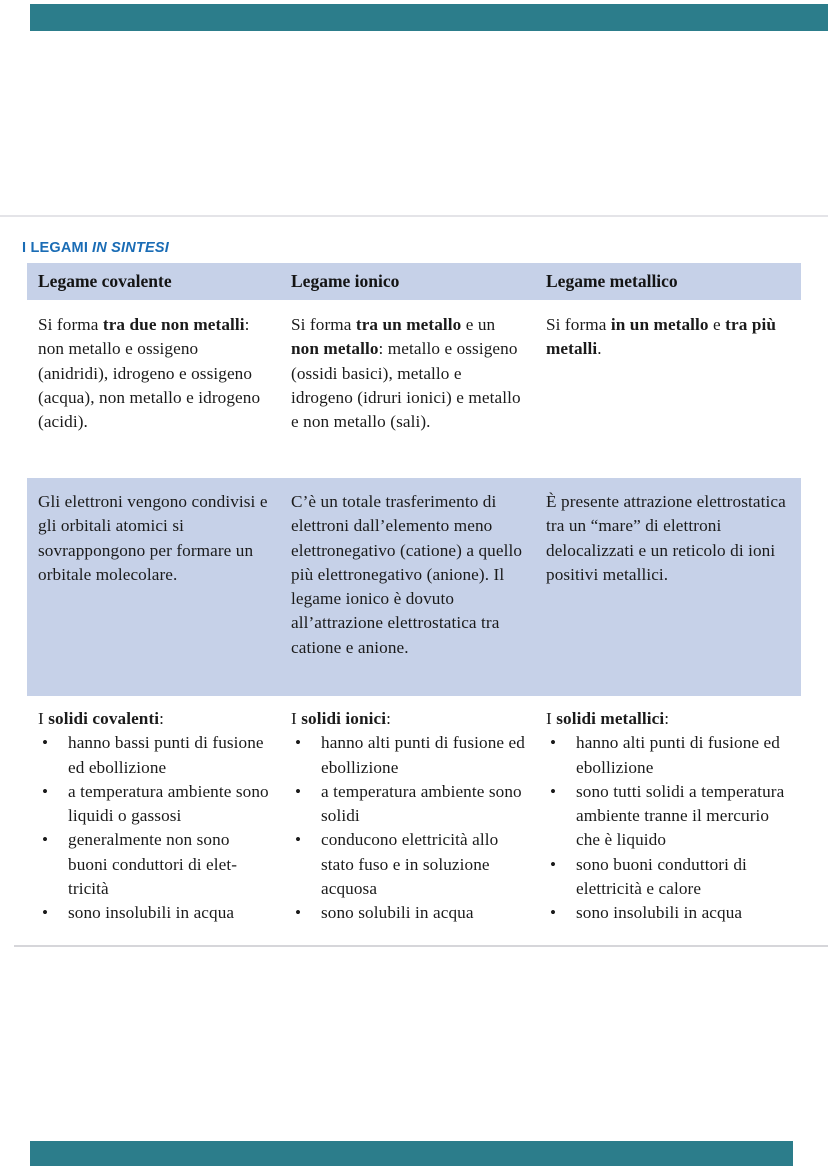 The height and width of the screenshot is (1167, 828). Describe the element at coordinates (101, 718) in the screenshot. I see `solids-covalente-intro: I solidi covalenti:` at that location.